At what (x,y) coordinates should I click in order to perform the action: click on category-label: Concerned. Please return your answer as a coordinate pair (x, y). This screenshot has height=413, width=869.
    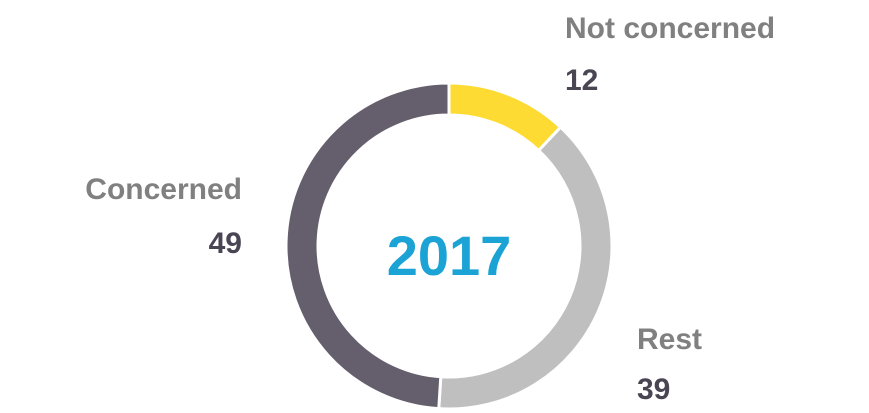
    Looking at the image, I should click on (163, 189).